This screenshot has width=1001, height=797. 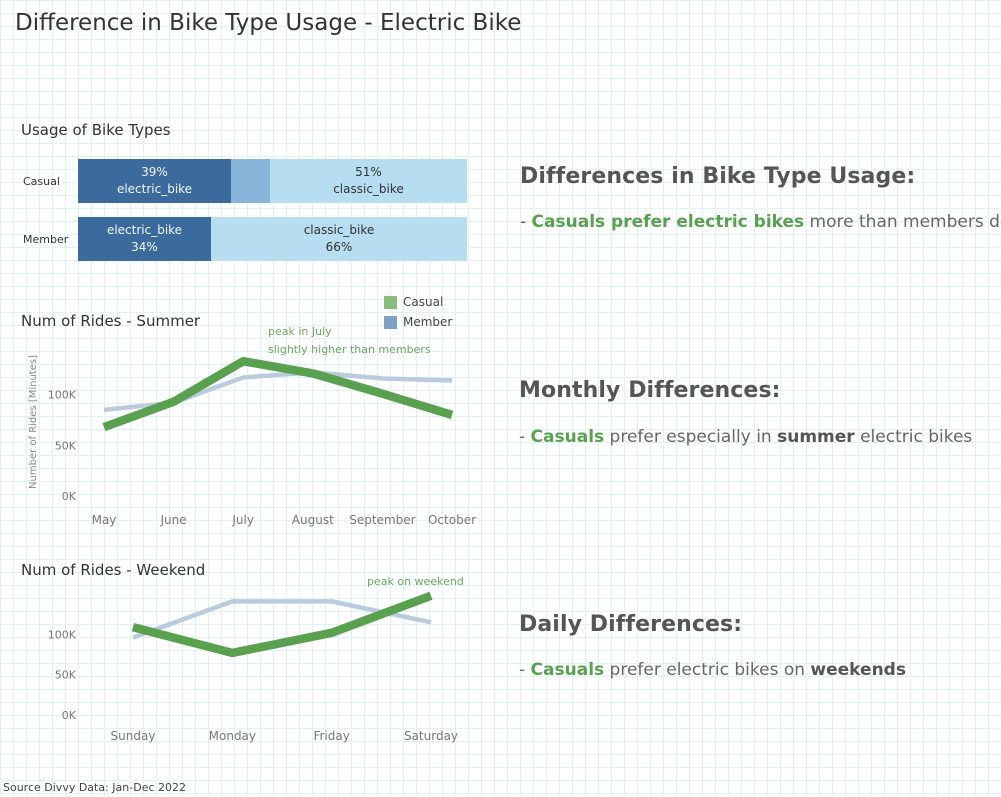 What do you see at coordinates (144, 247) in the screenshot?
I see `member-electric-pct: 34%` at bounding box center [144, 247].